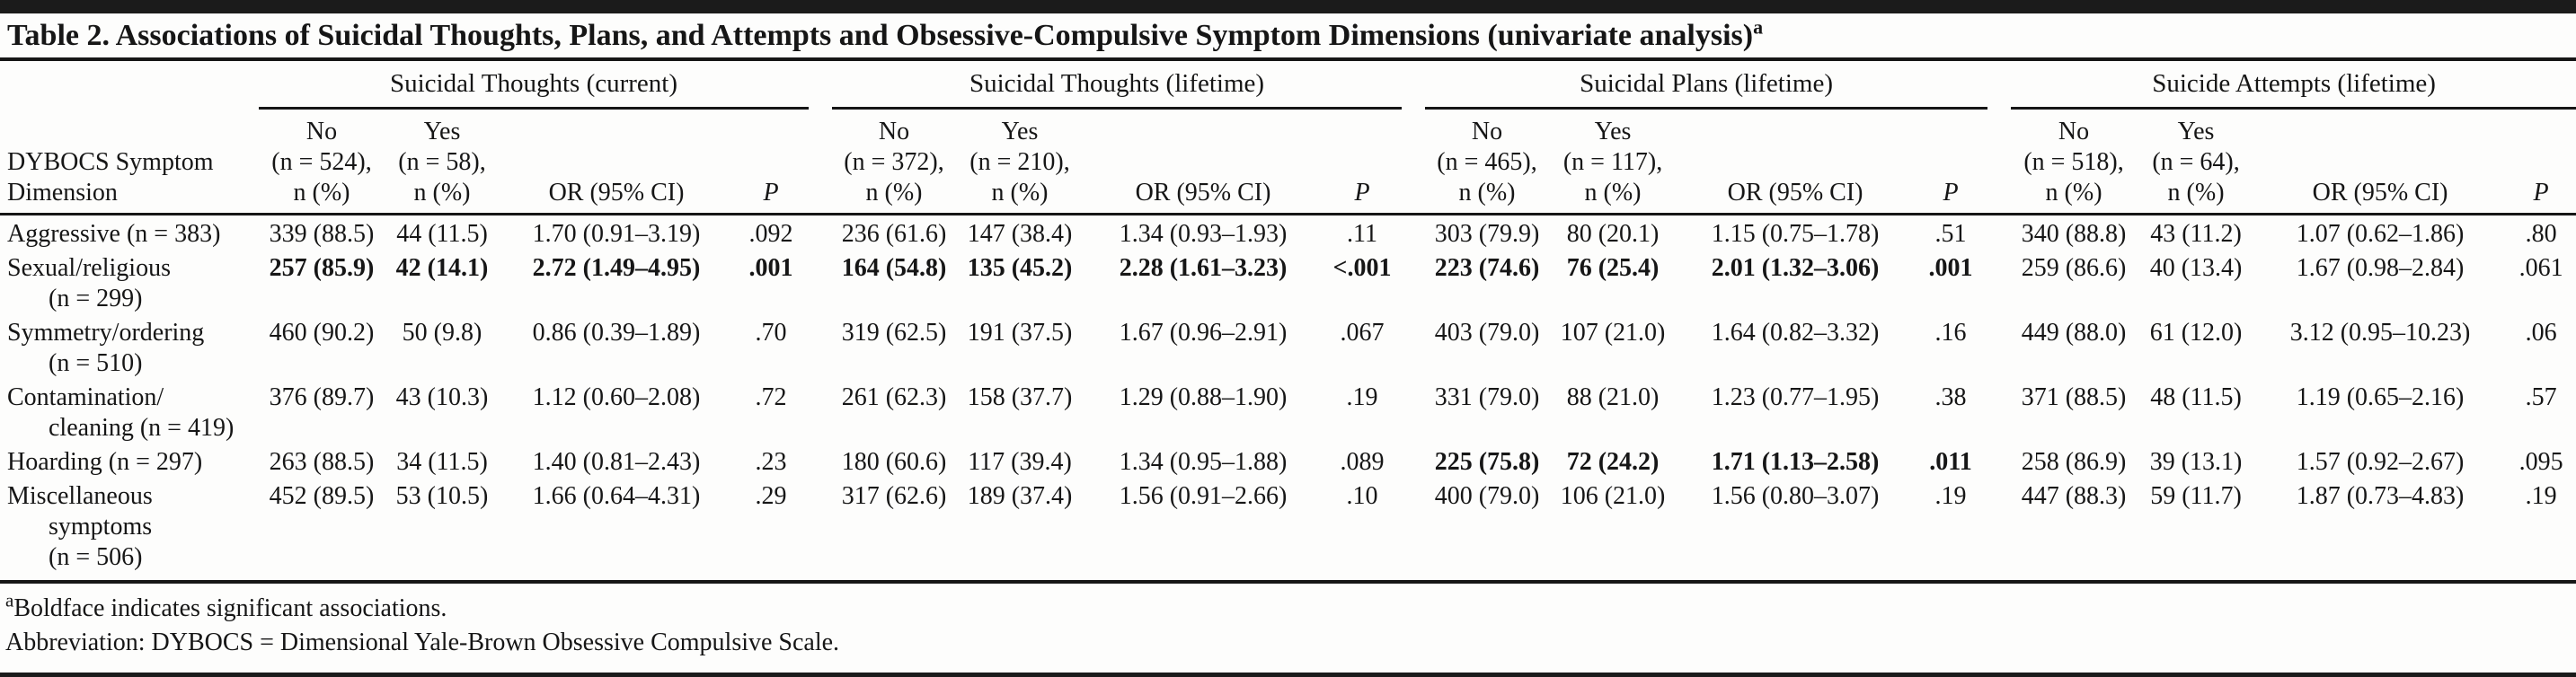 This screenshot has width=2576, height=677. Describe the element at coordinates (771, 397) in the screenshot. I see `cell-p: .72` at that location.